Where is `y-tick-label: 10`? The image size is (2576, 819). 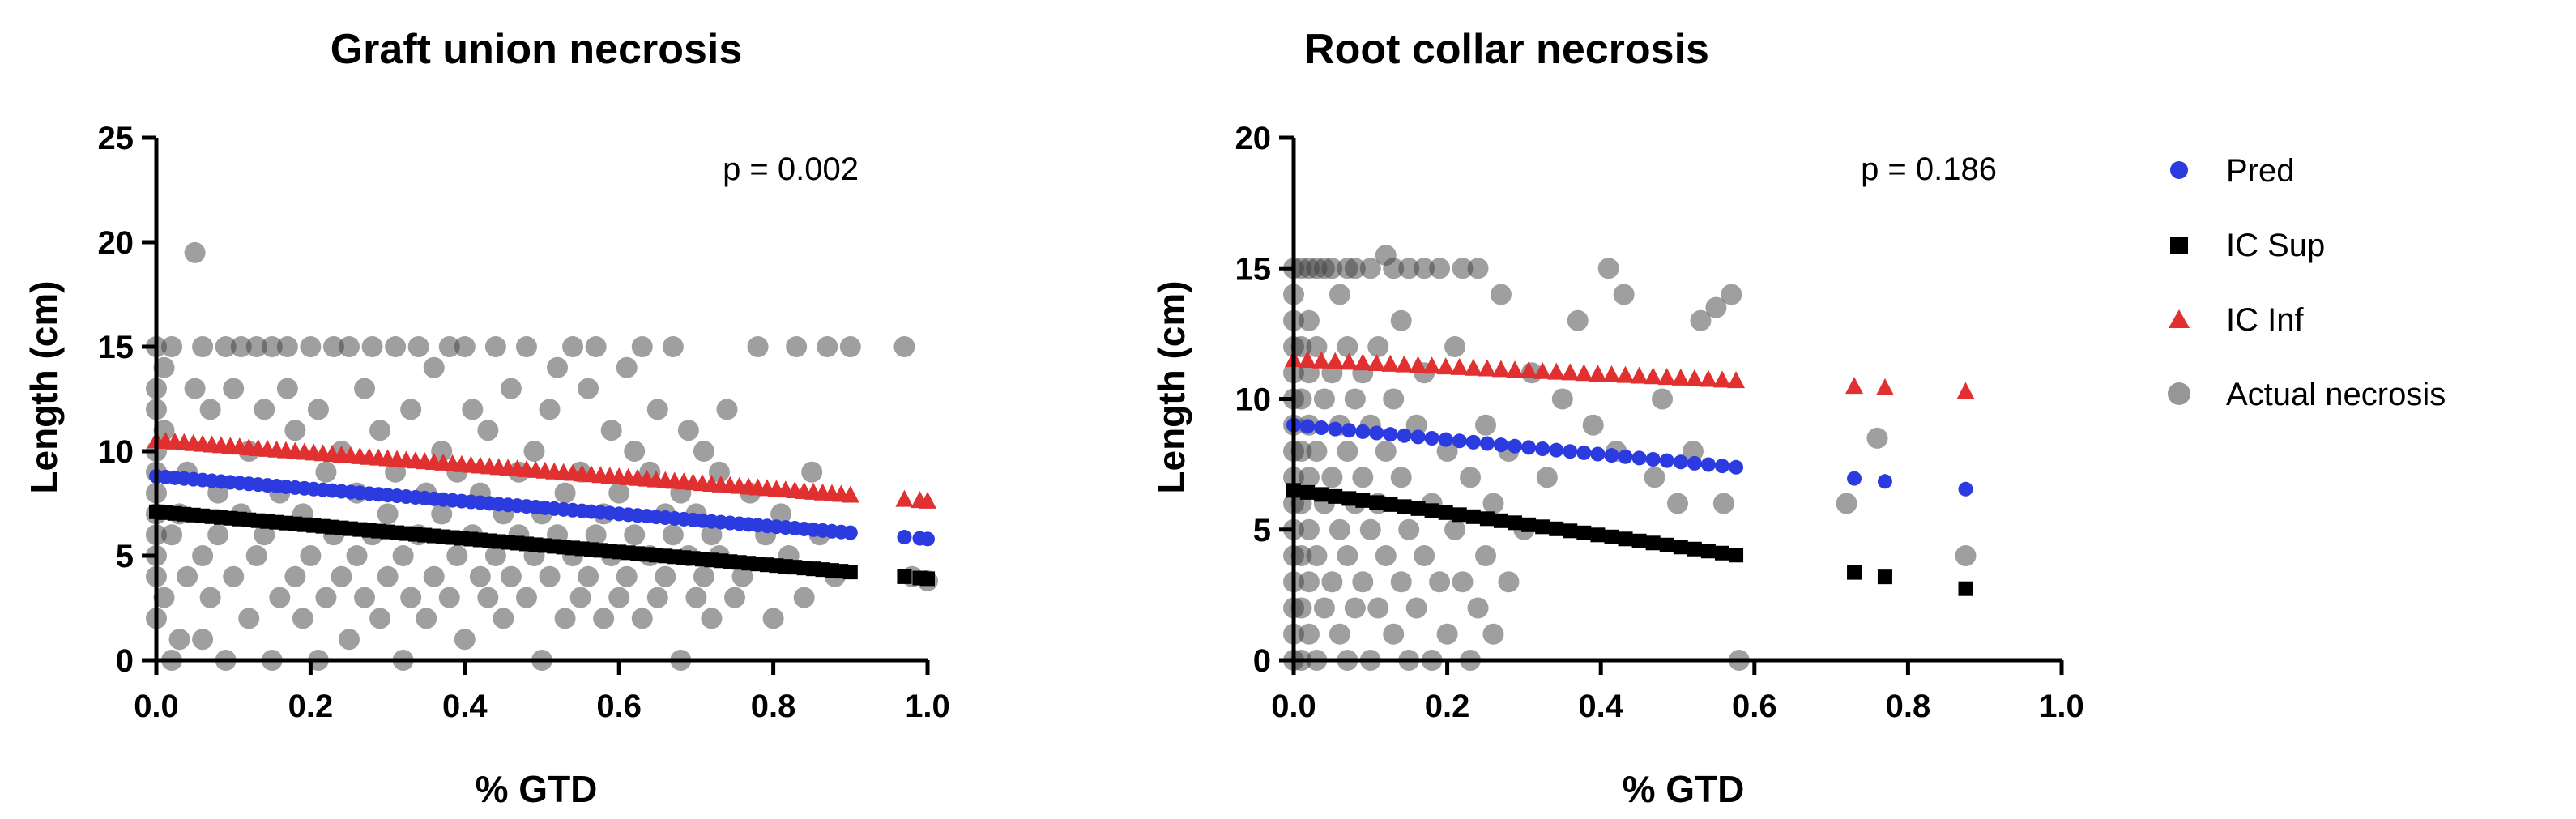
y-tick-label: 10 is located at coordinates (1253, 400).